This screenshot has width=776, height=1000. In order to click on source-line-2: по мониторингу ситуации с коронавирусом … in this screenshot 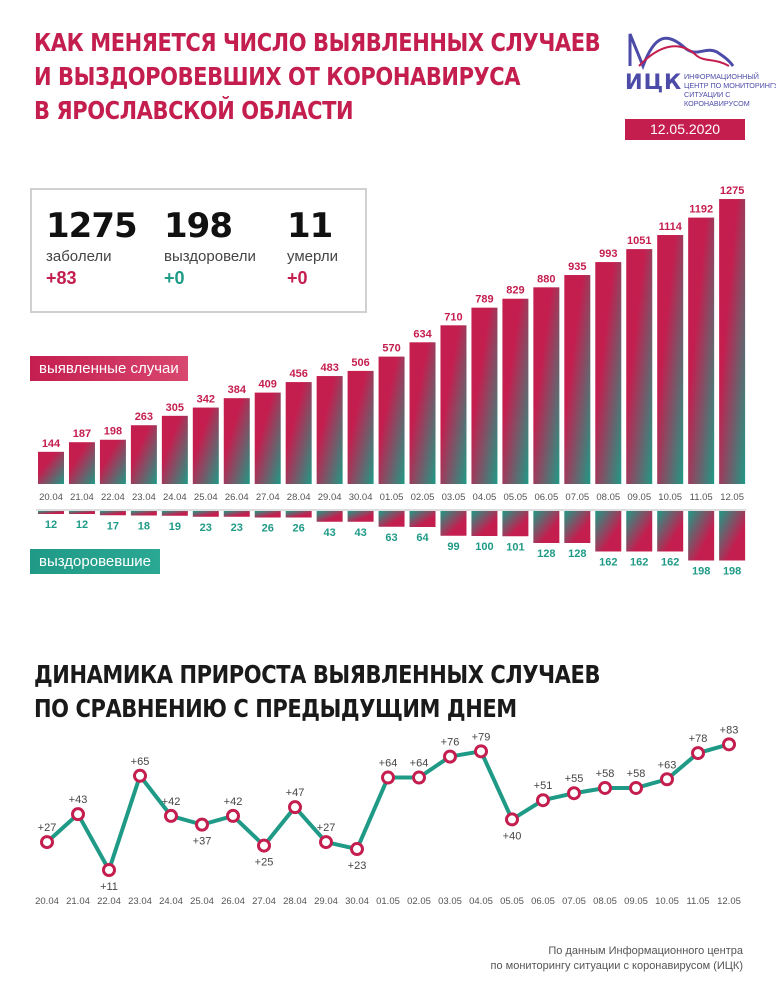, I will do `click(616, 966)`.